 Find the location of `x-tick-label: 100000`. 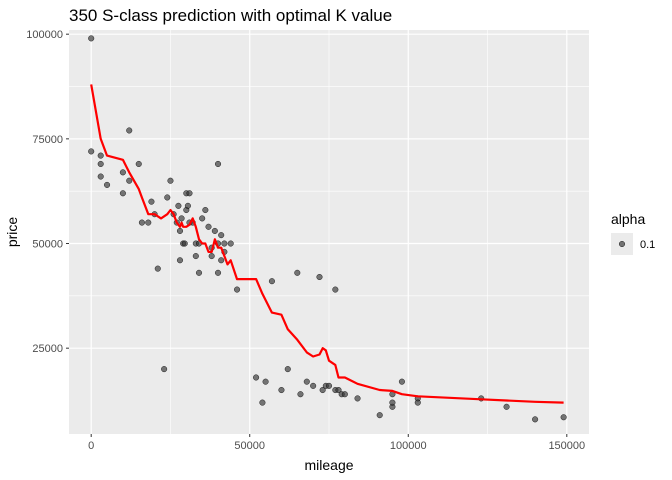

x-tick-label: 100000 is located at coordinates (408, 446).